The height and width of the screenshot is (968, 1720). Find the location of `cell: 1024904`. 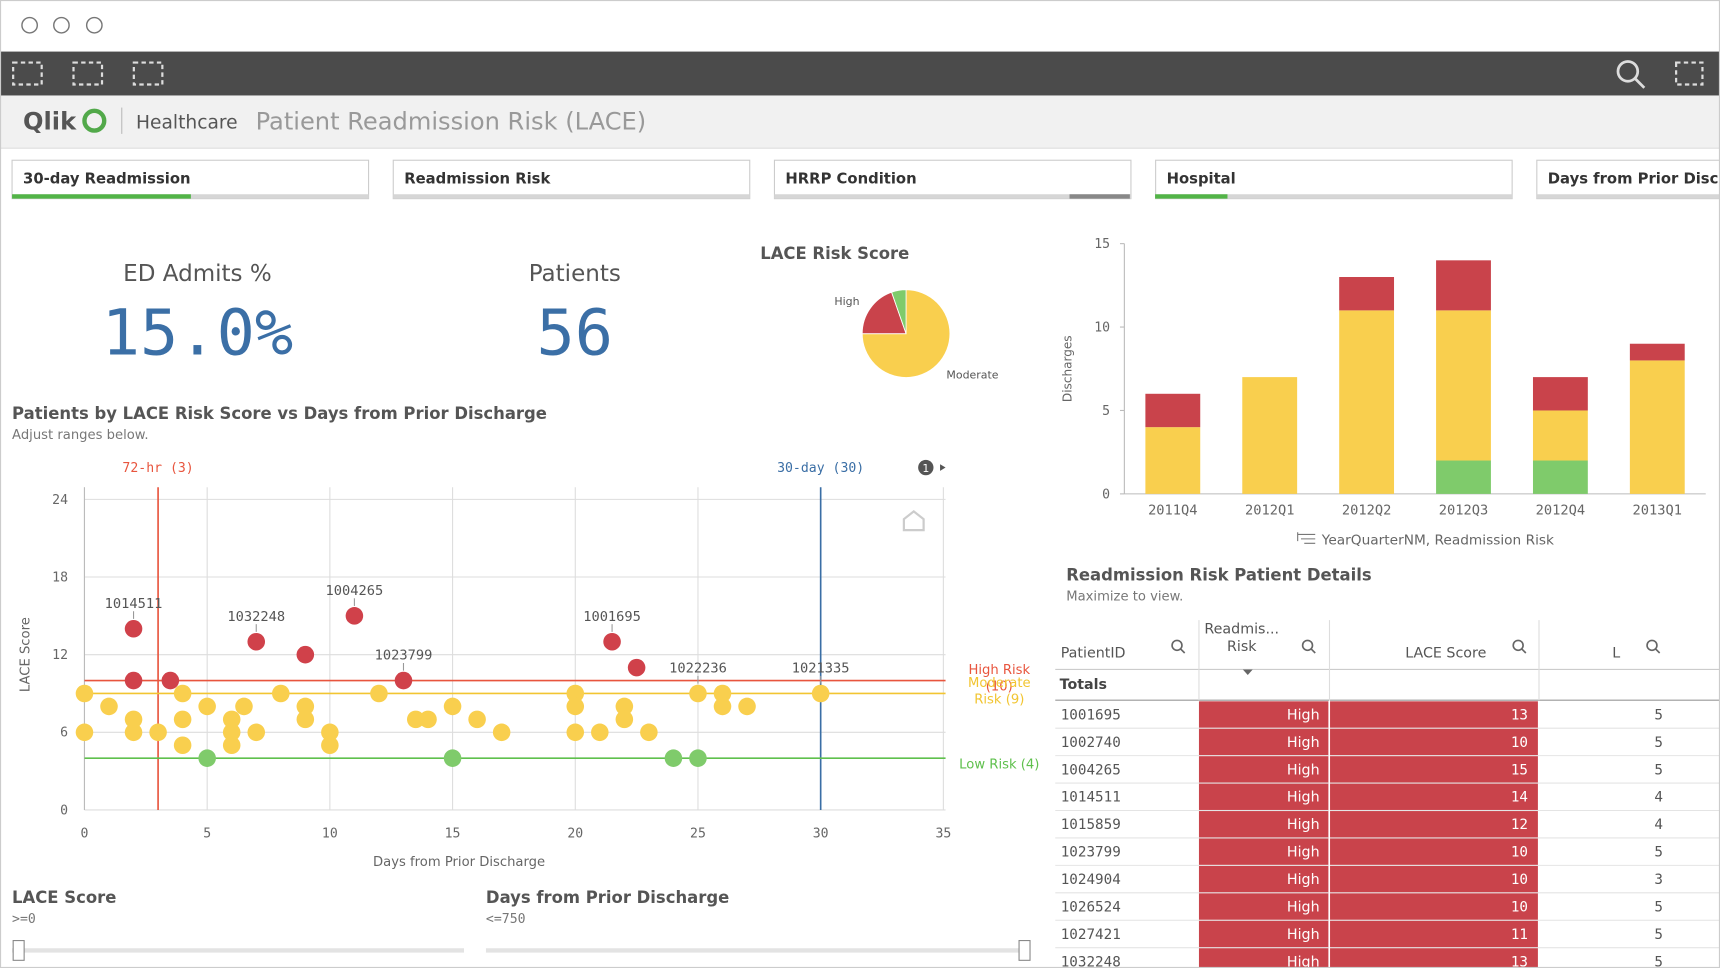

cell: 1024904 is located at coordinates (1091, 880).